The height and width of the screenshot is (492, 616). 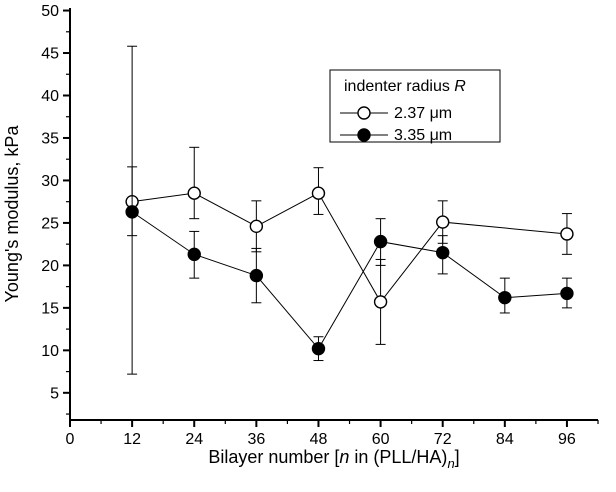 I want to click on legend-marker-filled-circle, so click(x=364, y=135).